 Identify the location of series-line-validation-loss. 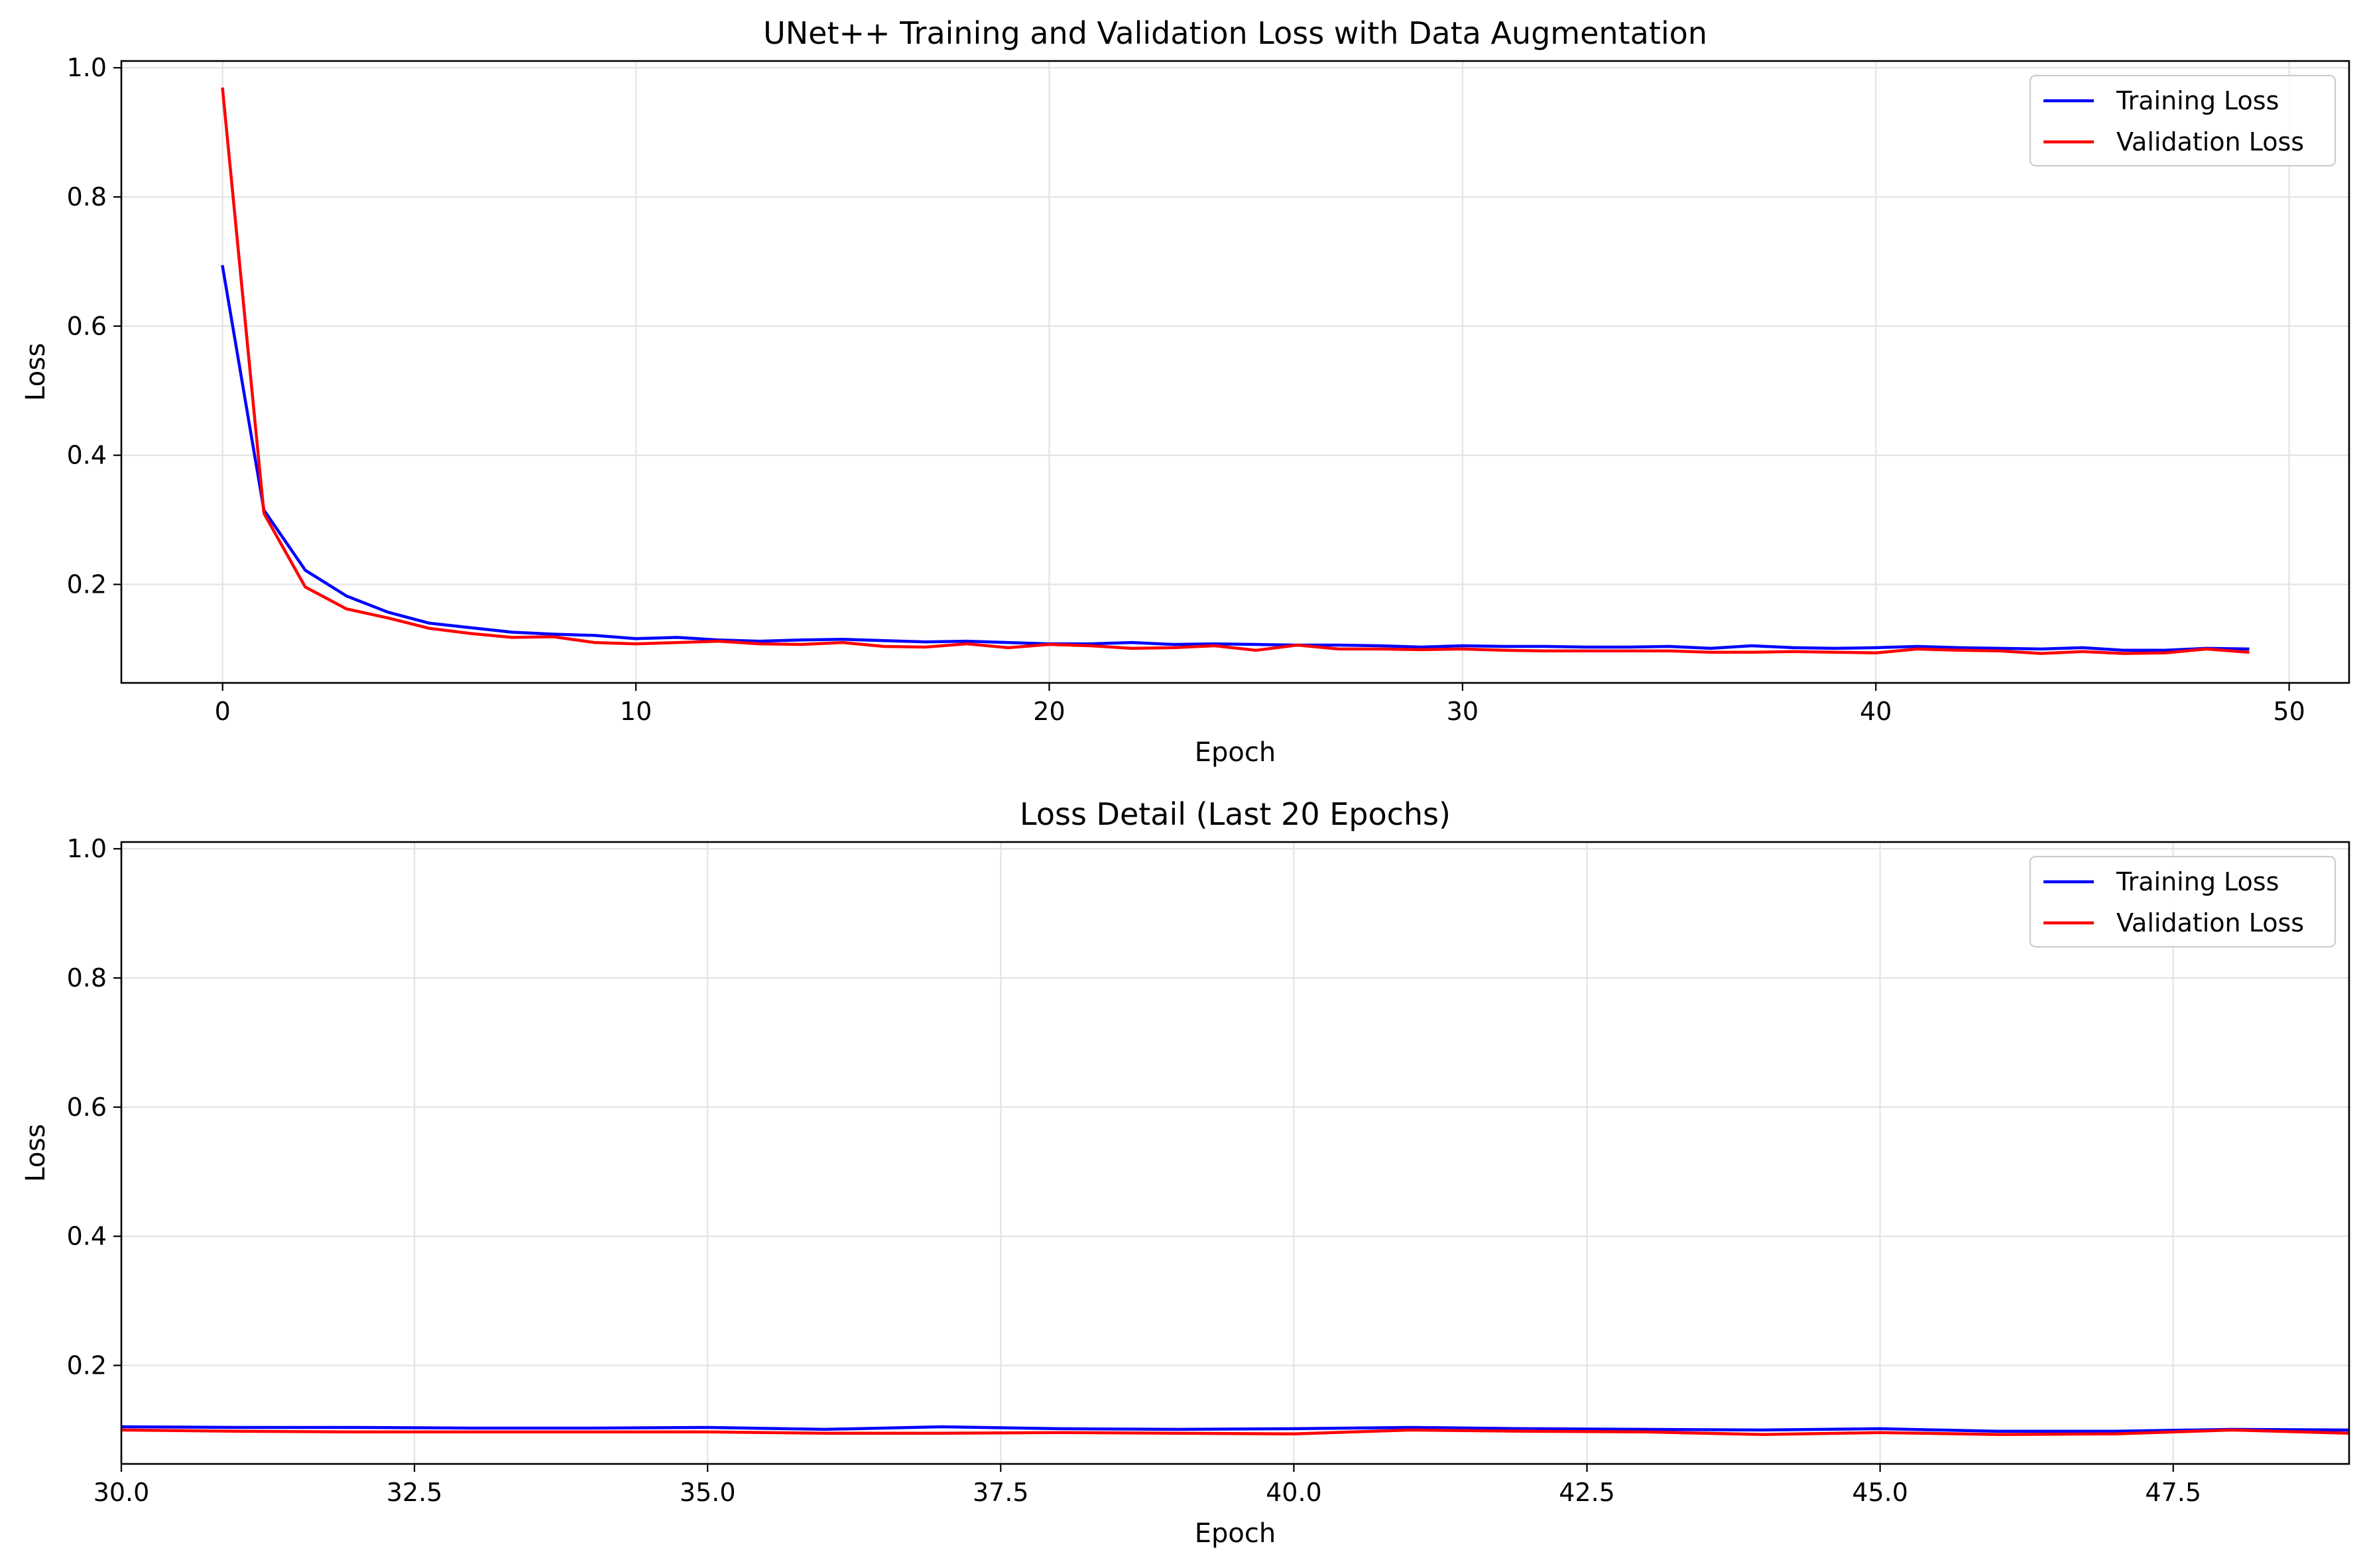
(1235, 1432).